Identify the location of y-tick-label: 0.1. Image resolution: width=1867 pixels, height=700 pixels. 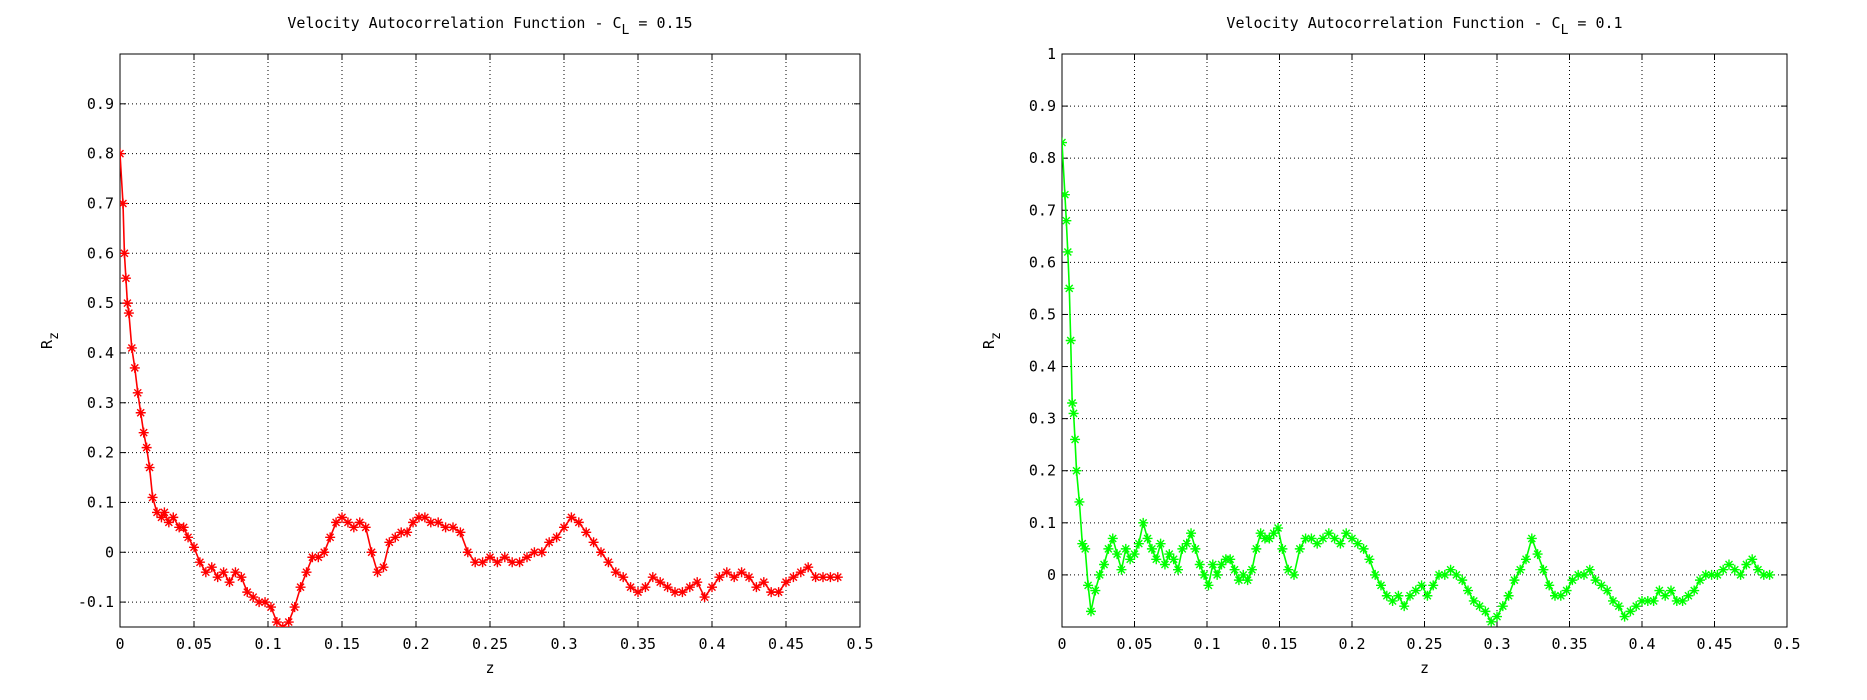
(1042, 523).